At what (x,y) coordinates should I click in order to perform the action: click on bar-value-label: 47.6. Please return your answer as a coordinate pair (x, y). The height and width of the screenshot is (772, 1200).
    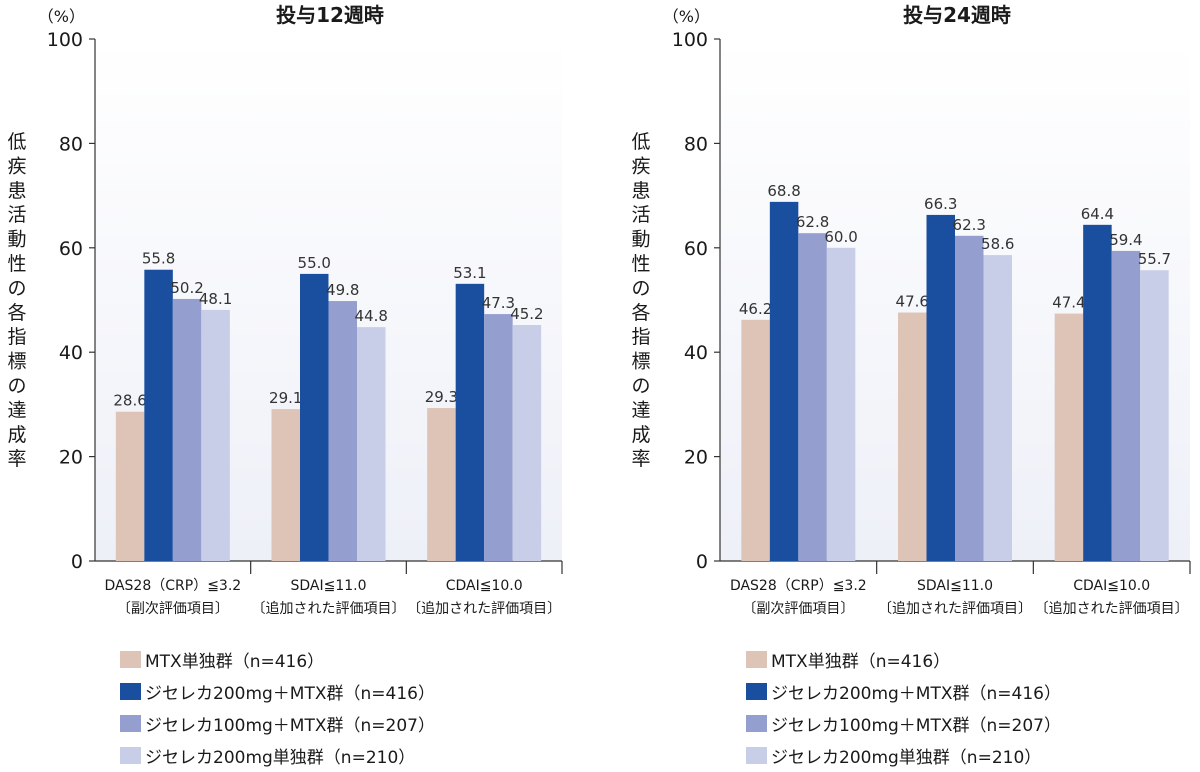
    Looking at the image, I should click on (912, 302).